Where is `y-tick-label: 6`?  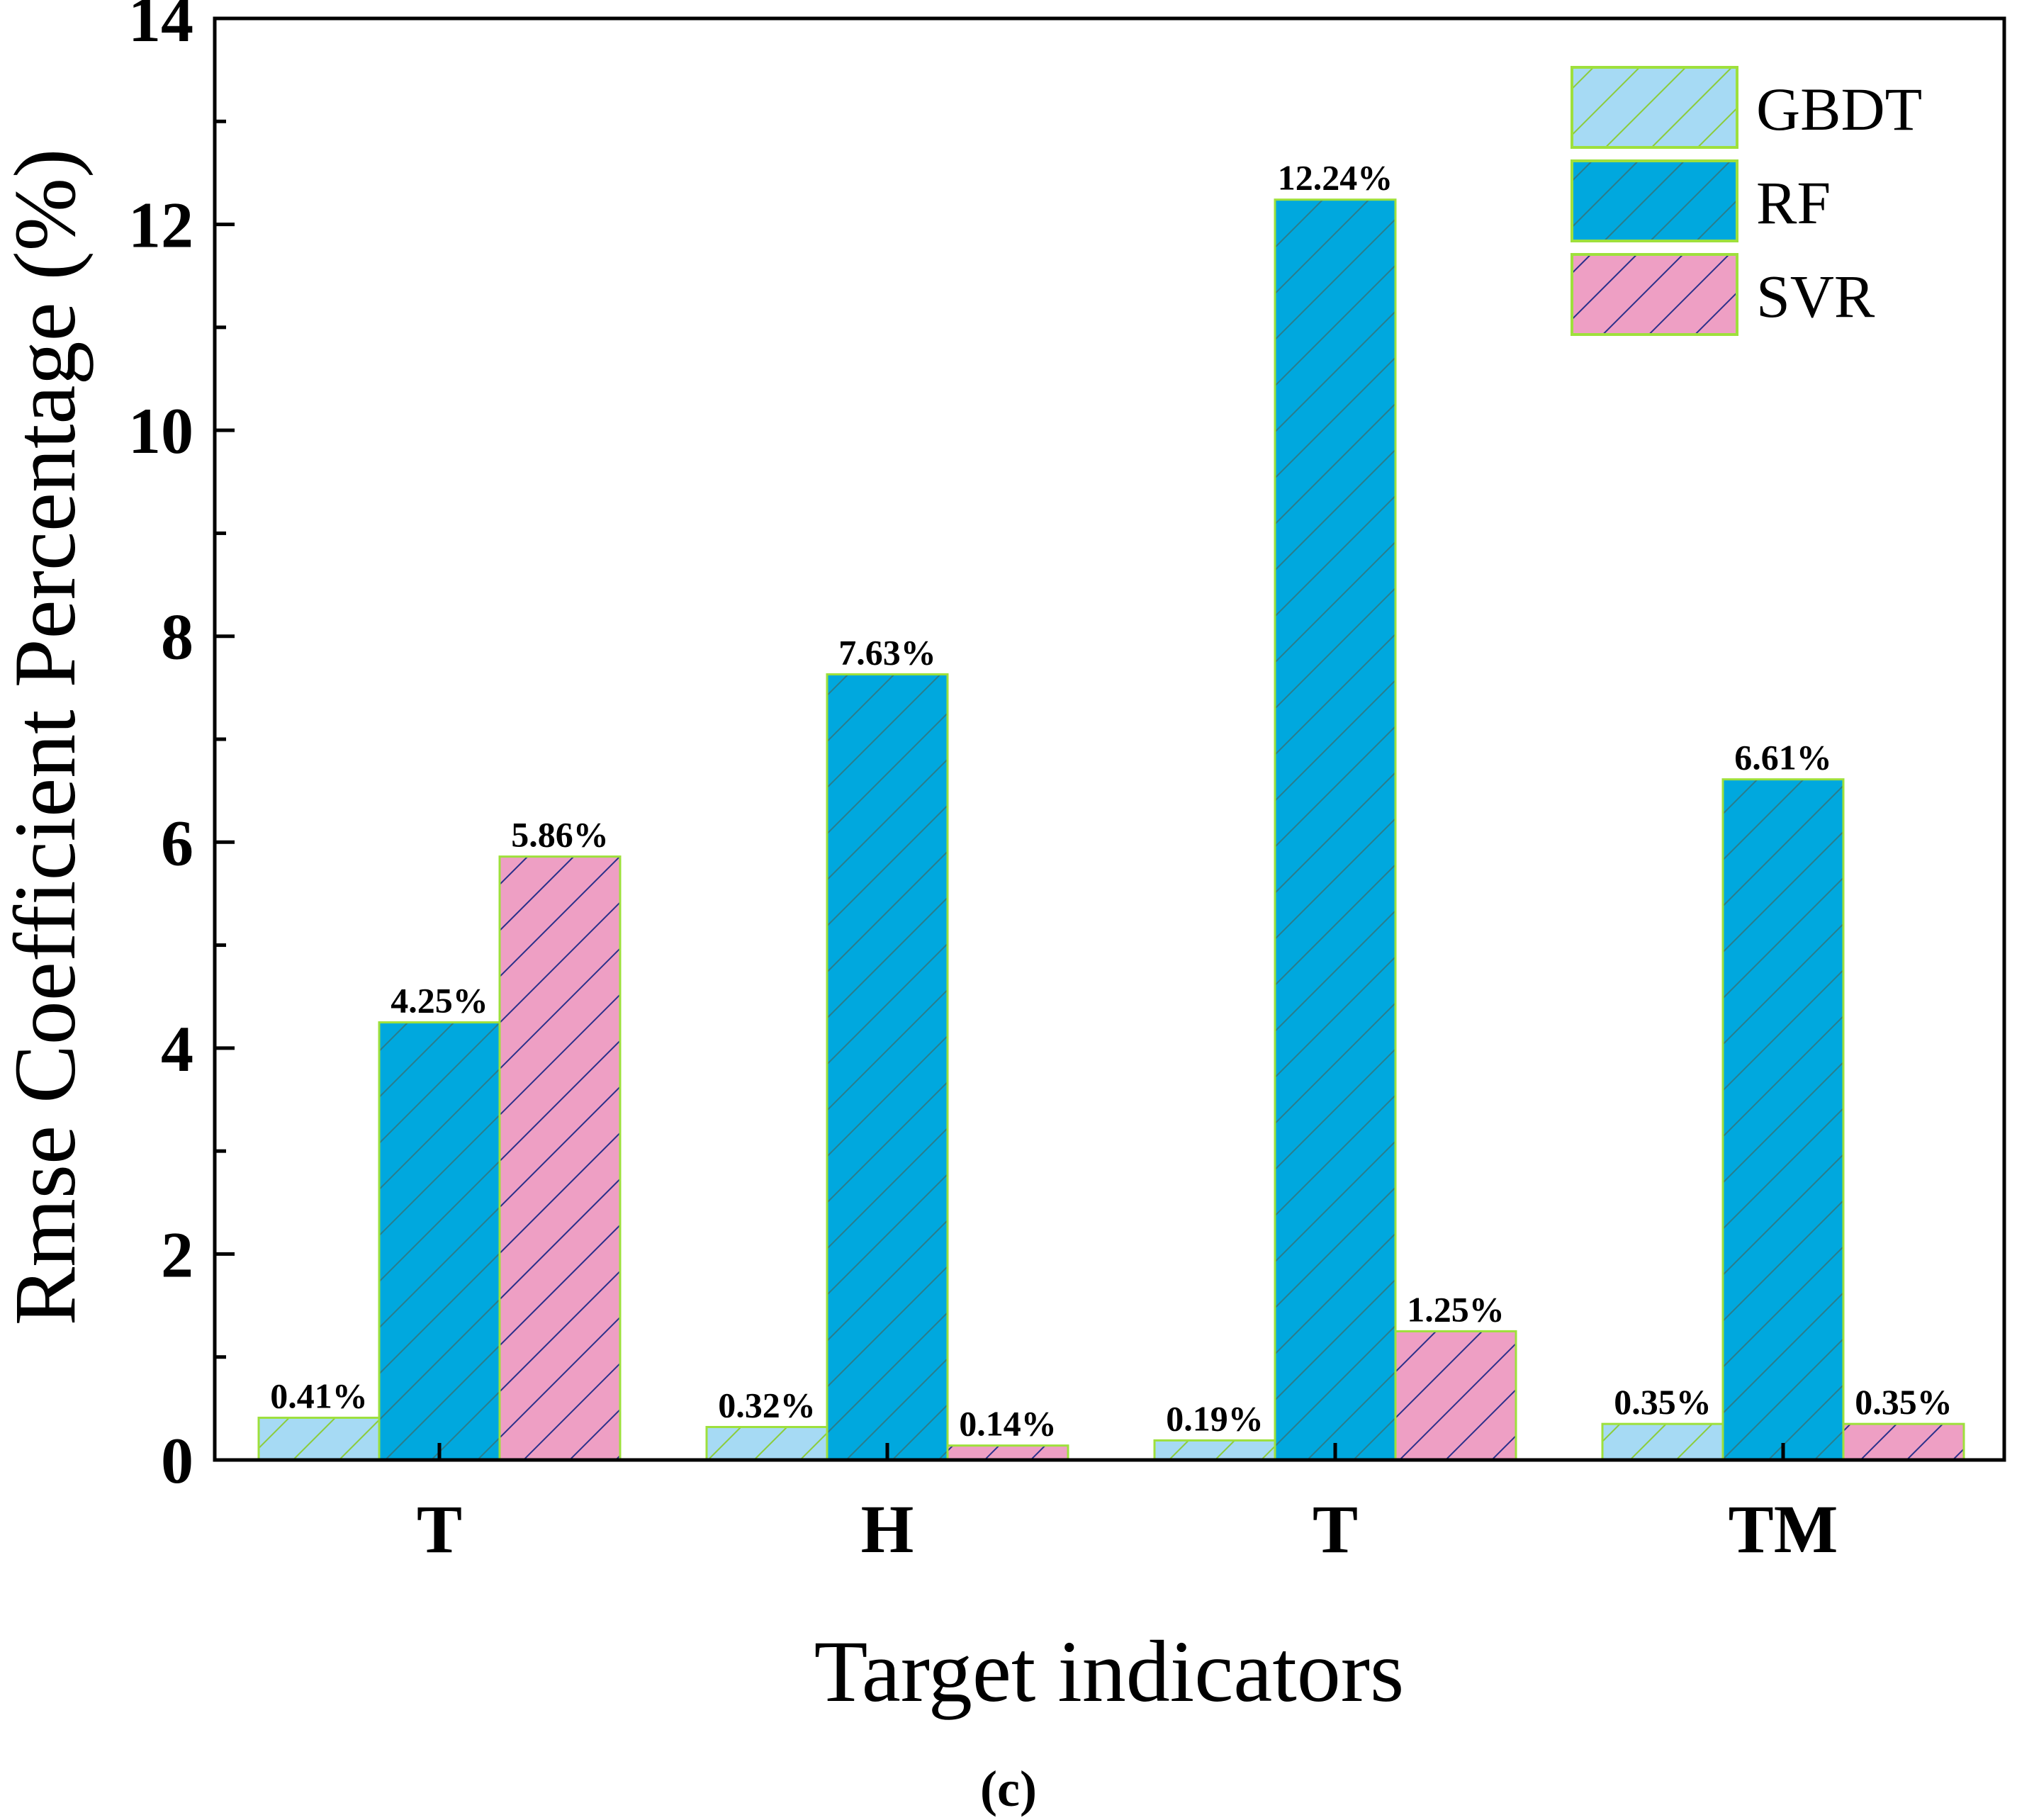 y-tick-label: 6 is located at coordinates (177, 843).